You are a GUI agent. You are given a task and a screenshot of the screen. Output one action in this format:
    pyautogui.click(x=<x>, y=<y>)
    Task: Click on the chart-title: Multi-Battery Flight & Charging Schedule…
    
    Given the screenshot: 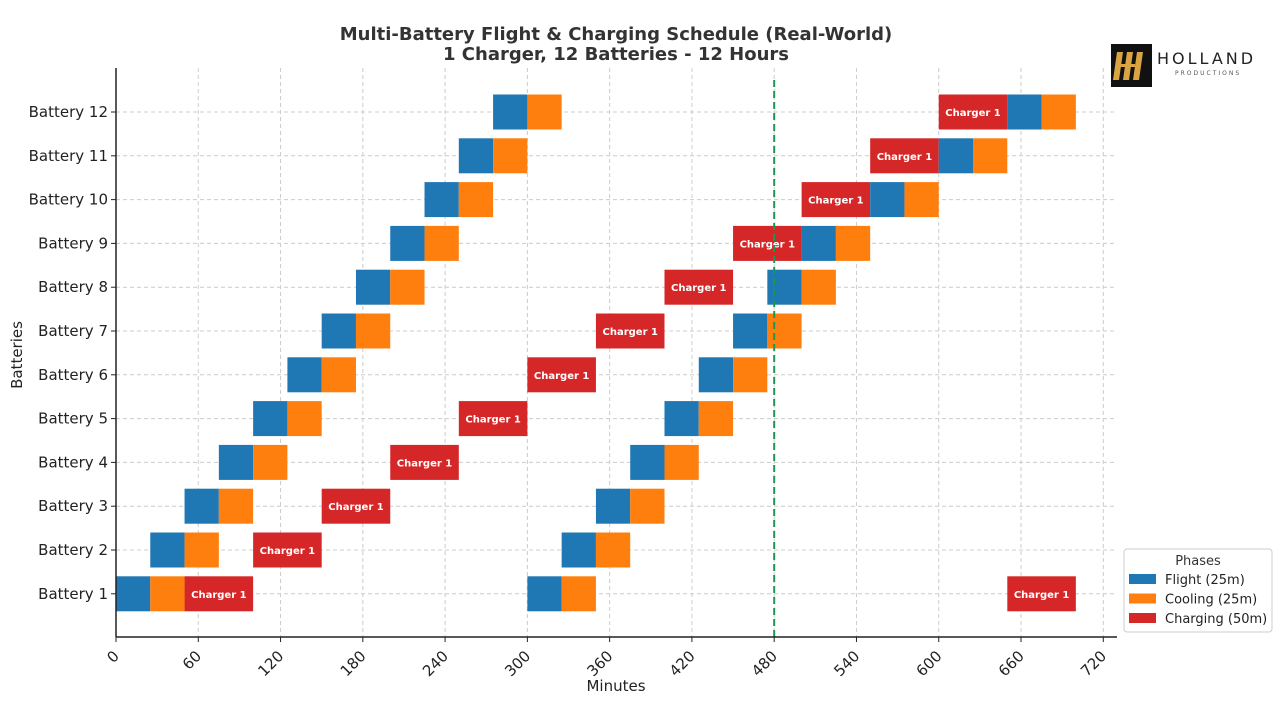 What is the action you would take?
    pyautogui.click(x=616, y=34)
    